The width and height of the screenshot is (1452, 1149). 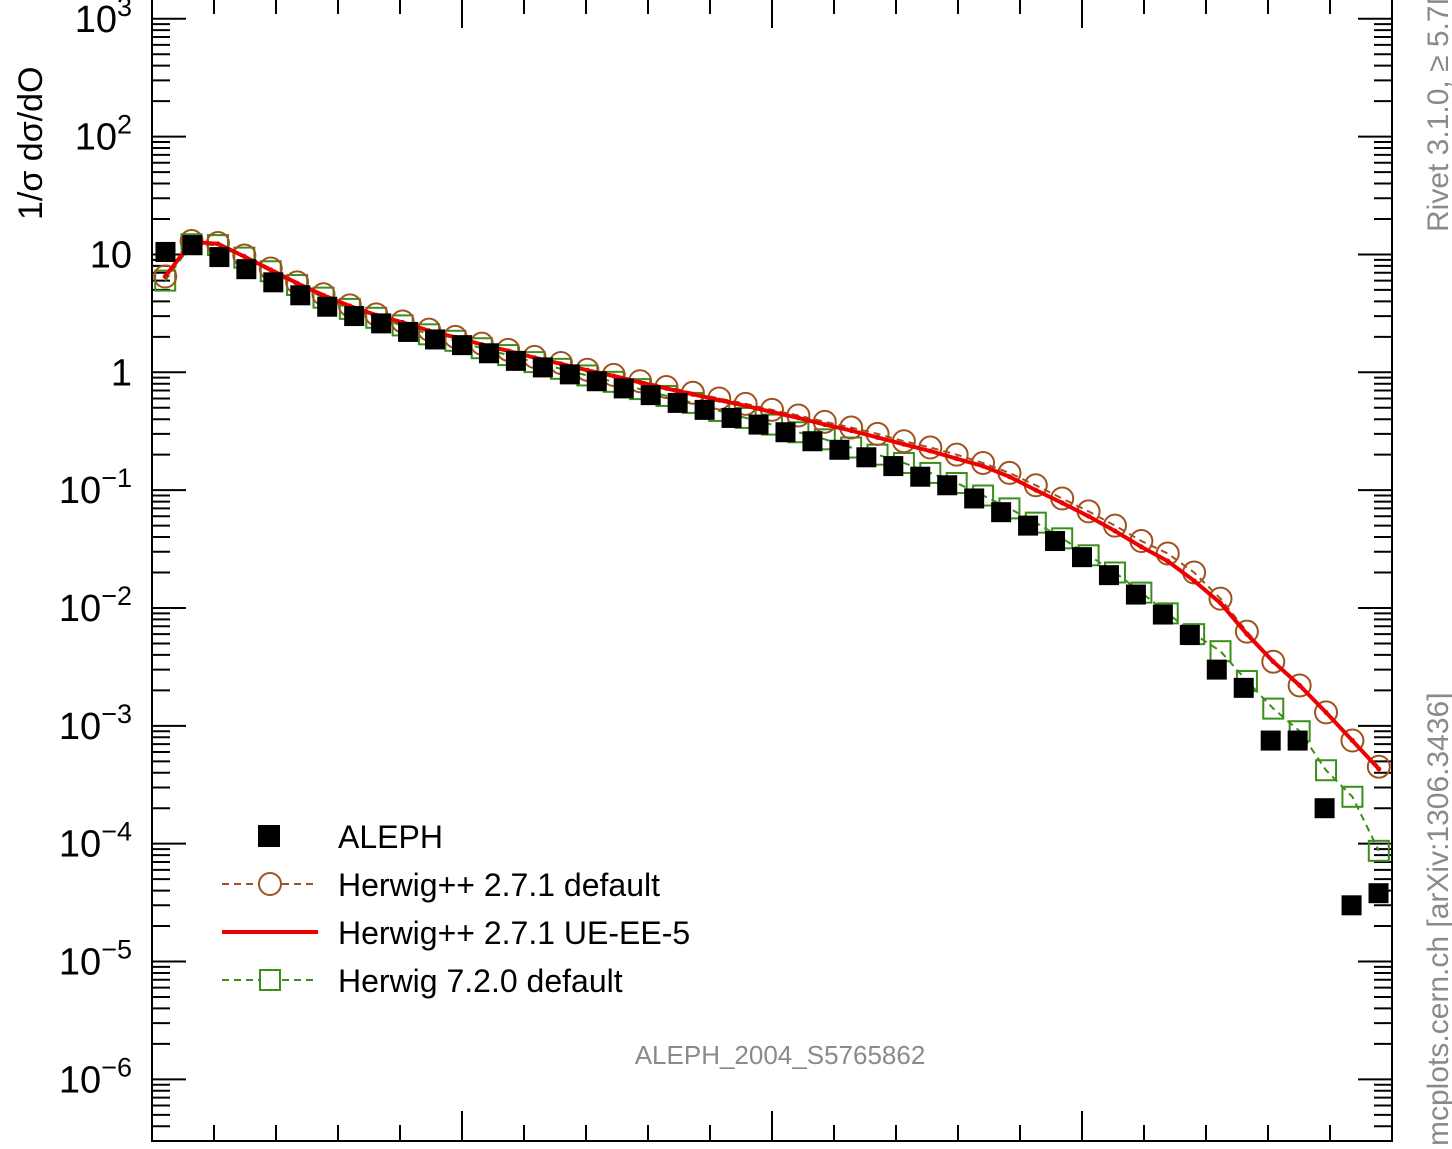 I want to click on y-tick-label: 10⁻⁴, so click(x=95, y=841).